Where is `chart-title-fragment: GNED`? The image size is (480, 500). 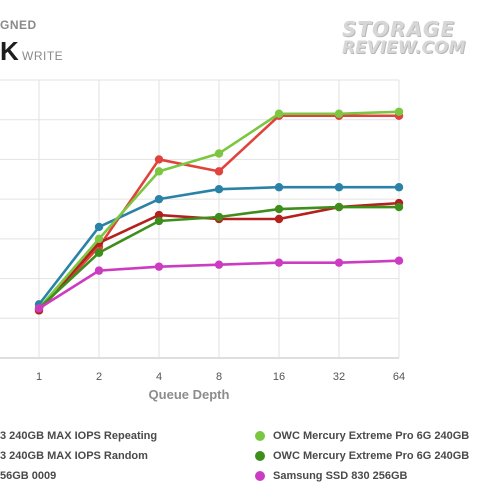 chart-title-fragment: GNED is located at coordinates (18, 25).